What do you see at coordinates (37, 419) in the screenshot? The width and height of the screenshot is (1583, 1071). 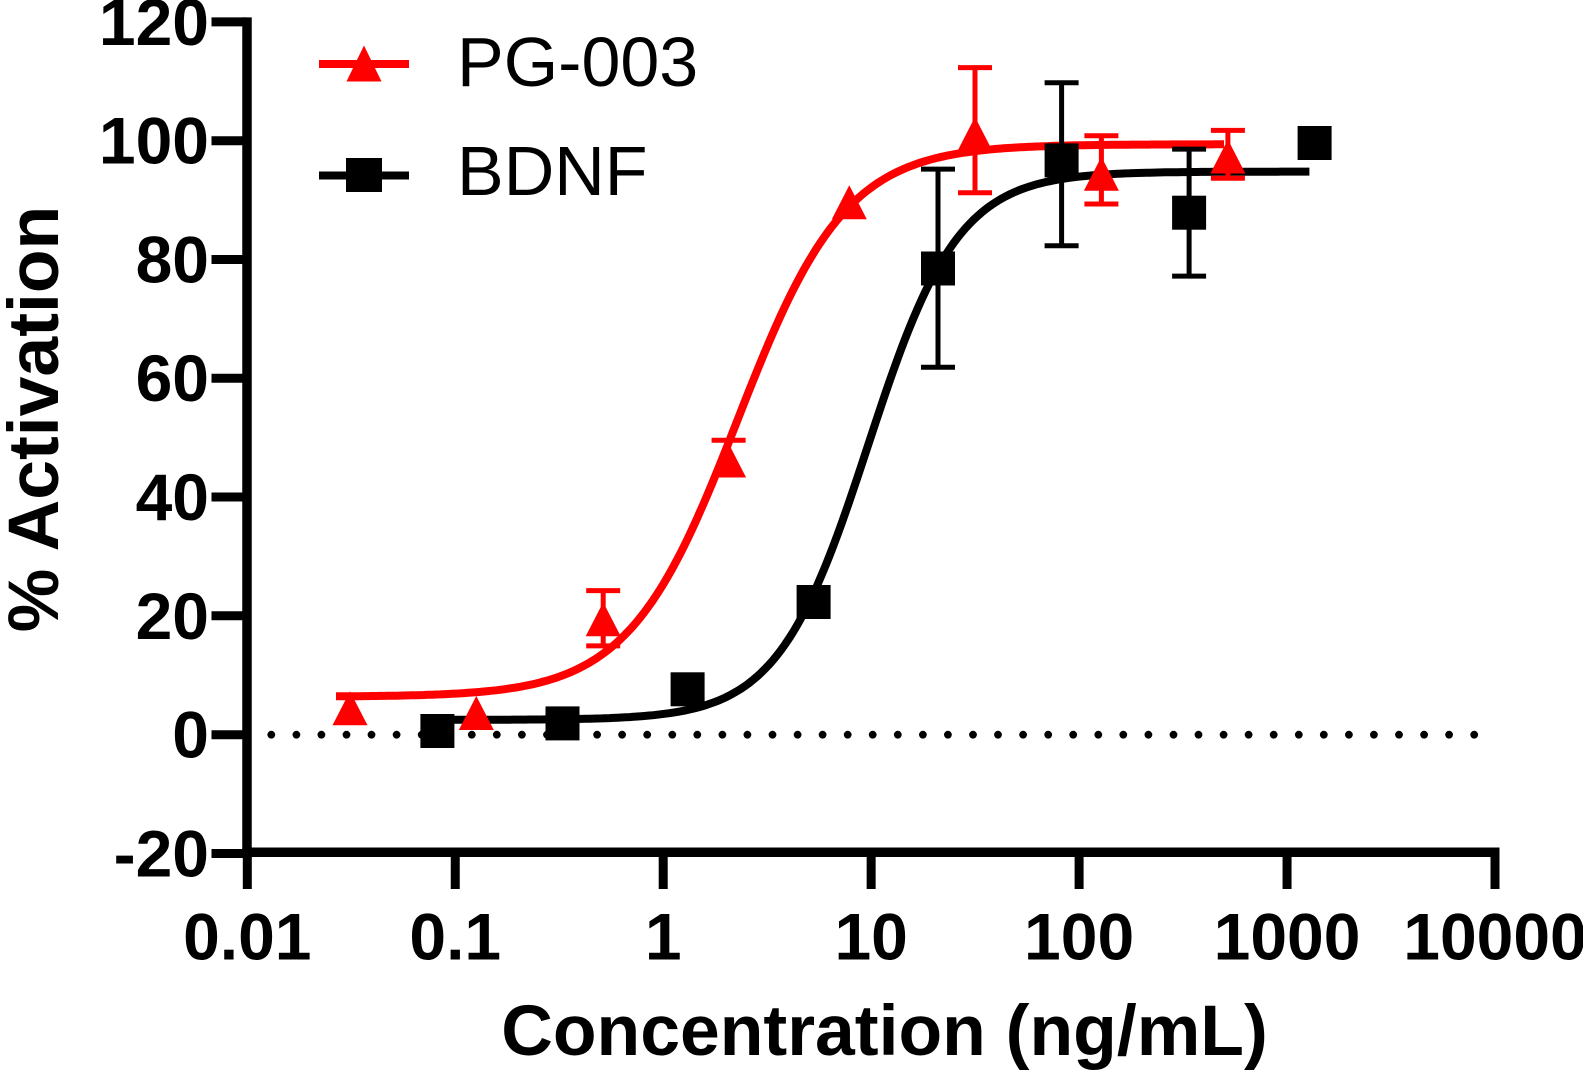 I see `svg-text: % Activation` at bounding box center [37, 419].